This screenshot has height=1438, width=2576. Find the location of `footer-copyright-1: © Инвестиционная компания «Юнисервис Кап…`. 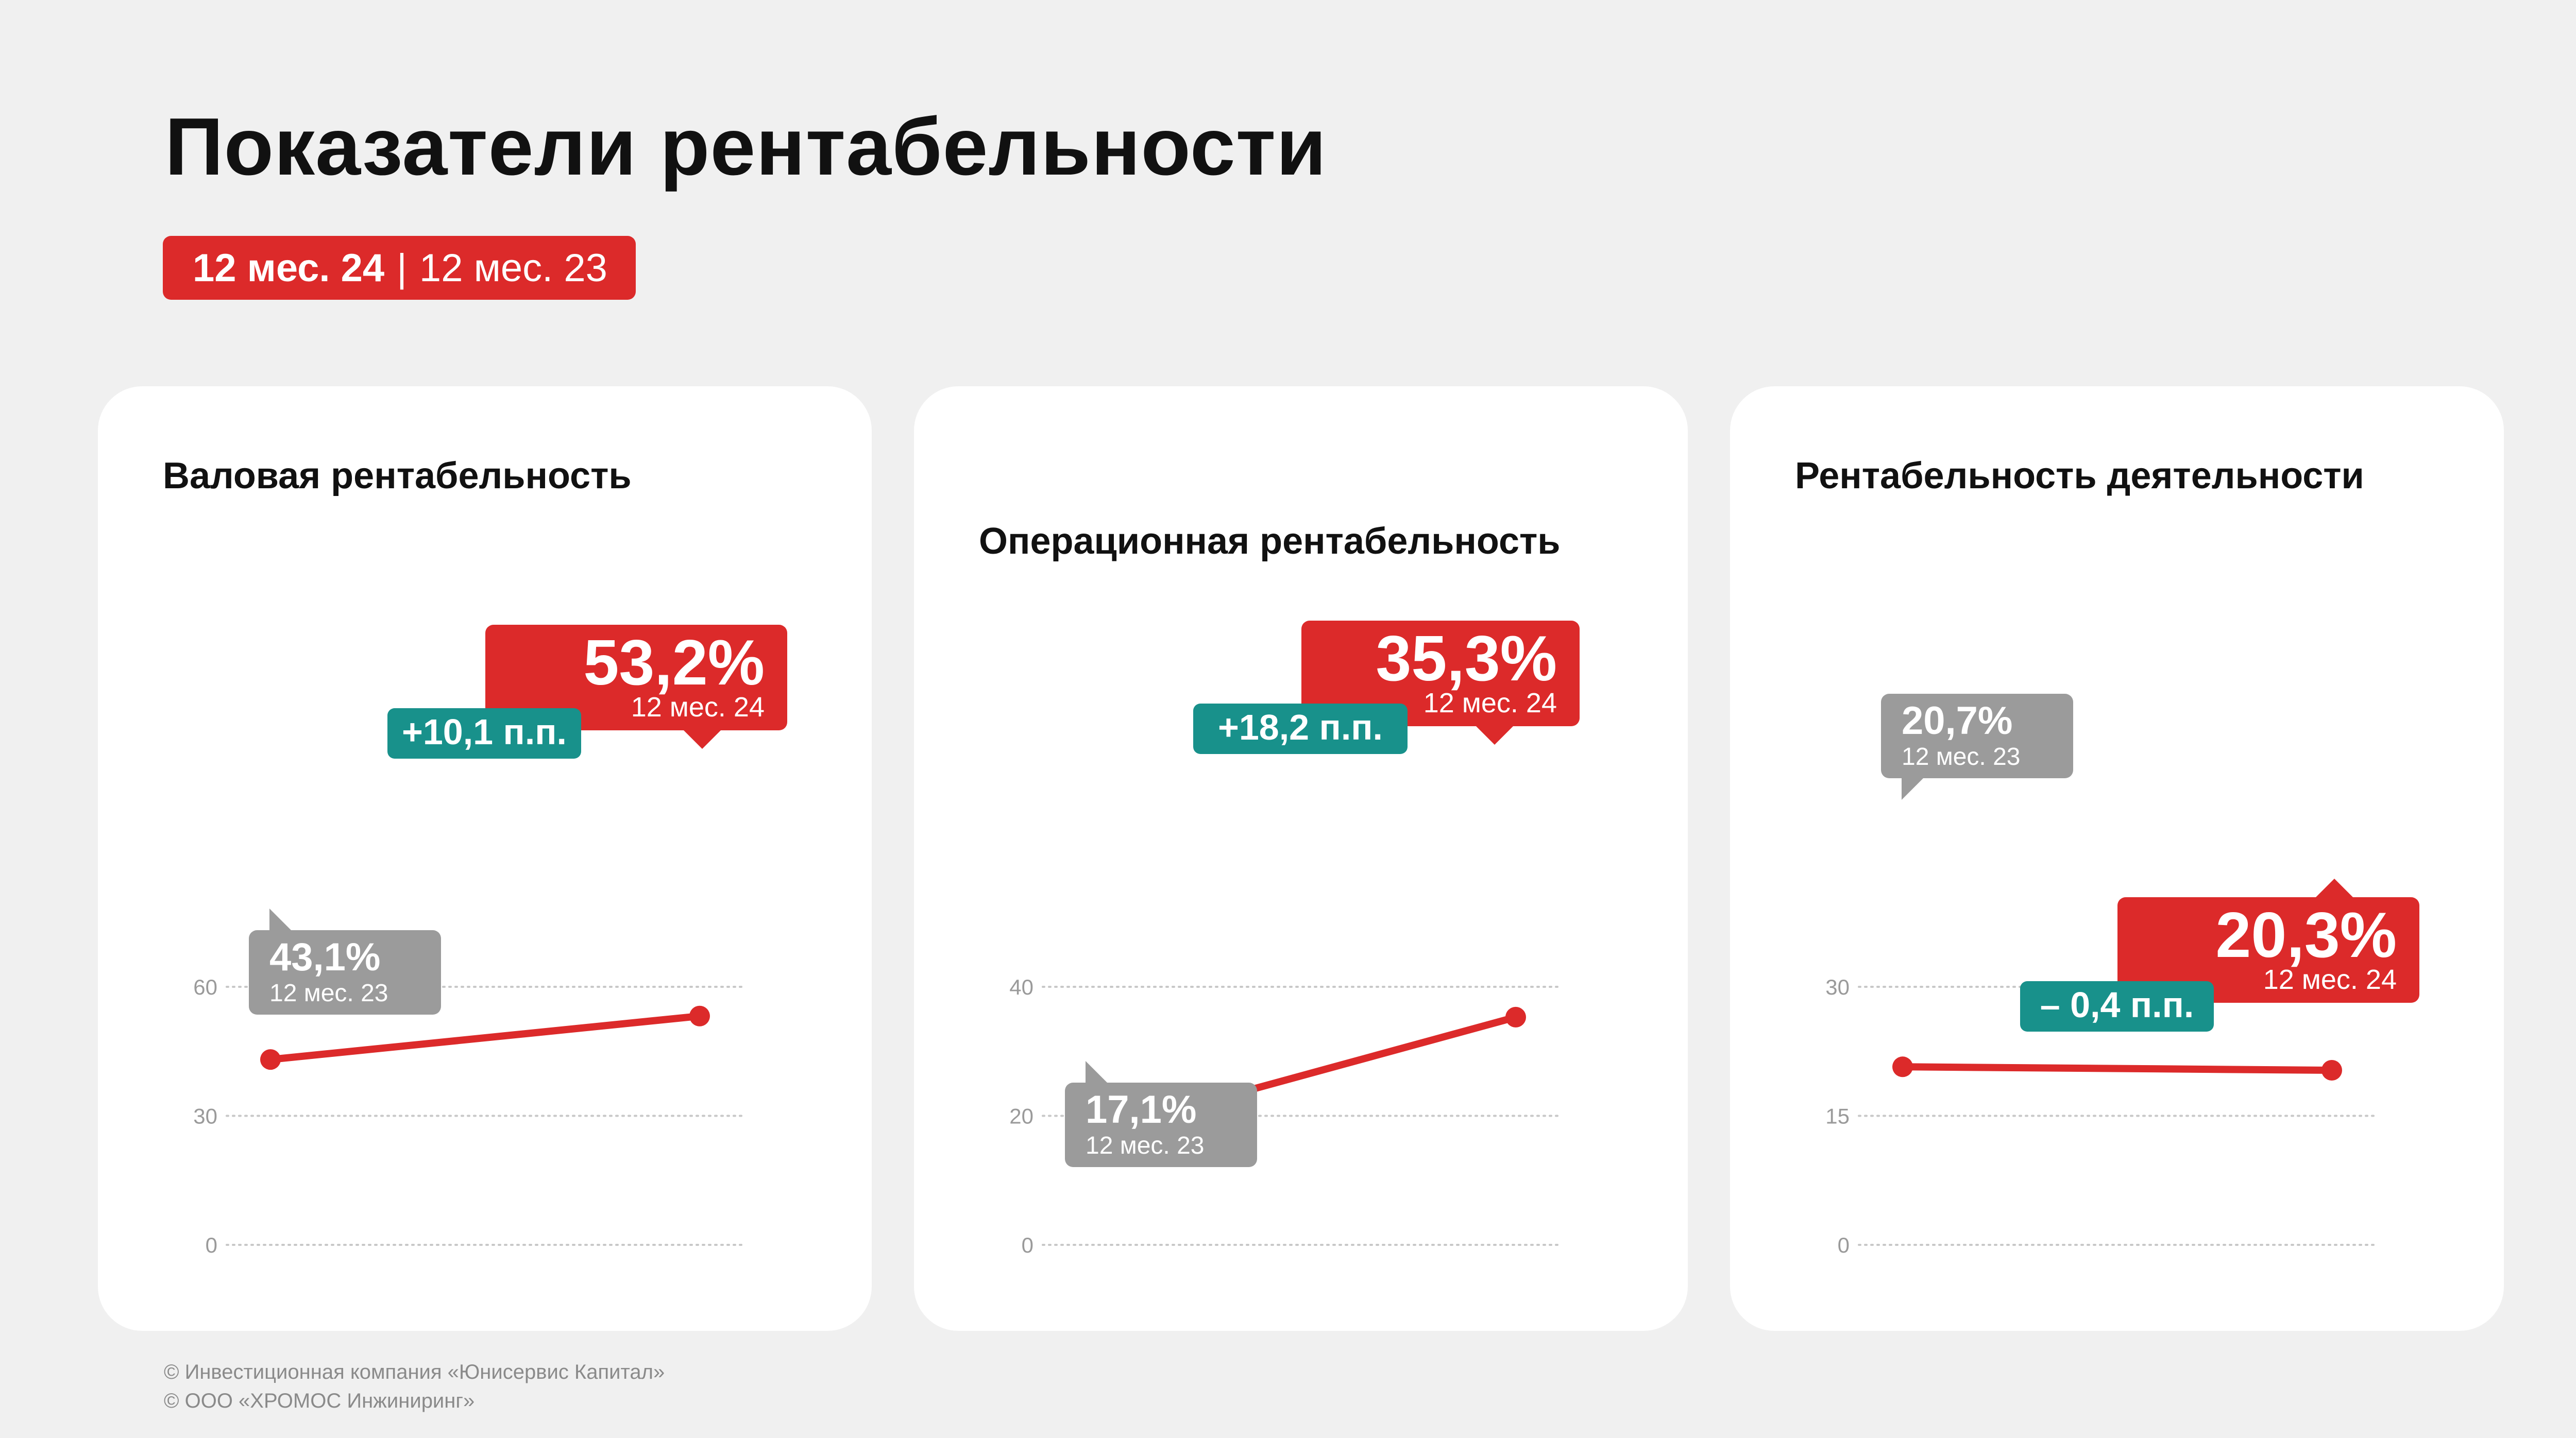

footer-copyright-1: © Инвестиционная компания «Юнисервис Кап… is located at coordinates (414, 1372).